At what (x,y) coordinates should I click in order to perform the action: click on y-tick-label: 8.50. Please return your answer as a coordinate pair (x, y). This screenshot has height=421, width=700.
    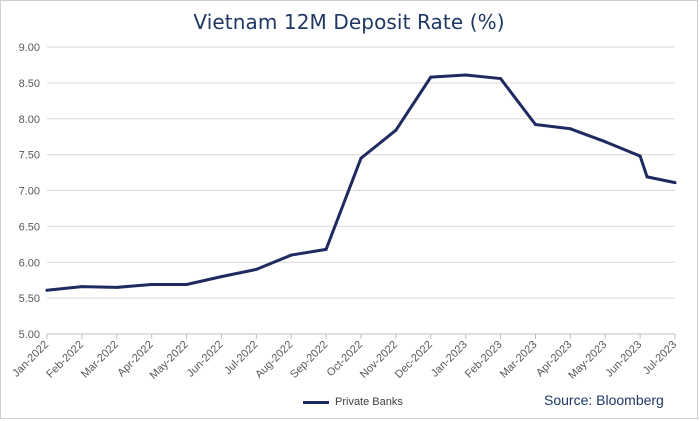
    Looking at the image, I should click on (29, 84).